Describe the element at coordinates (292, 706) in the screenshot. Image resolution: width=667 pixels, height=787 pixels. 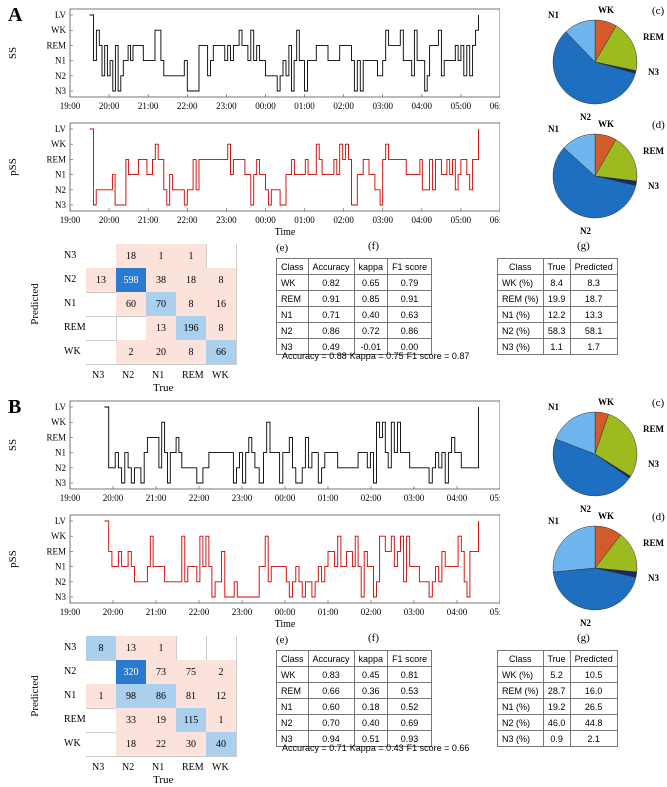
I see `table-cell: N1` at that location.